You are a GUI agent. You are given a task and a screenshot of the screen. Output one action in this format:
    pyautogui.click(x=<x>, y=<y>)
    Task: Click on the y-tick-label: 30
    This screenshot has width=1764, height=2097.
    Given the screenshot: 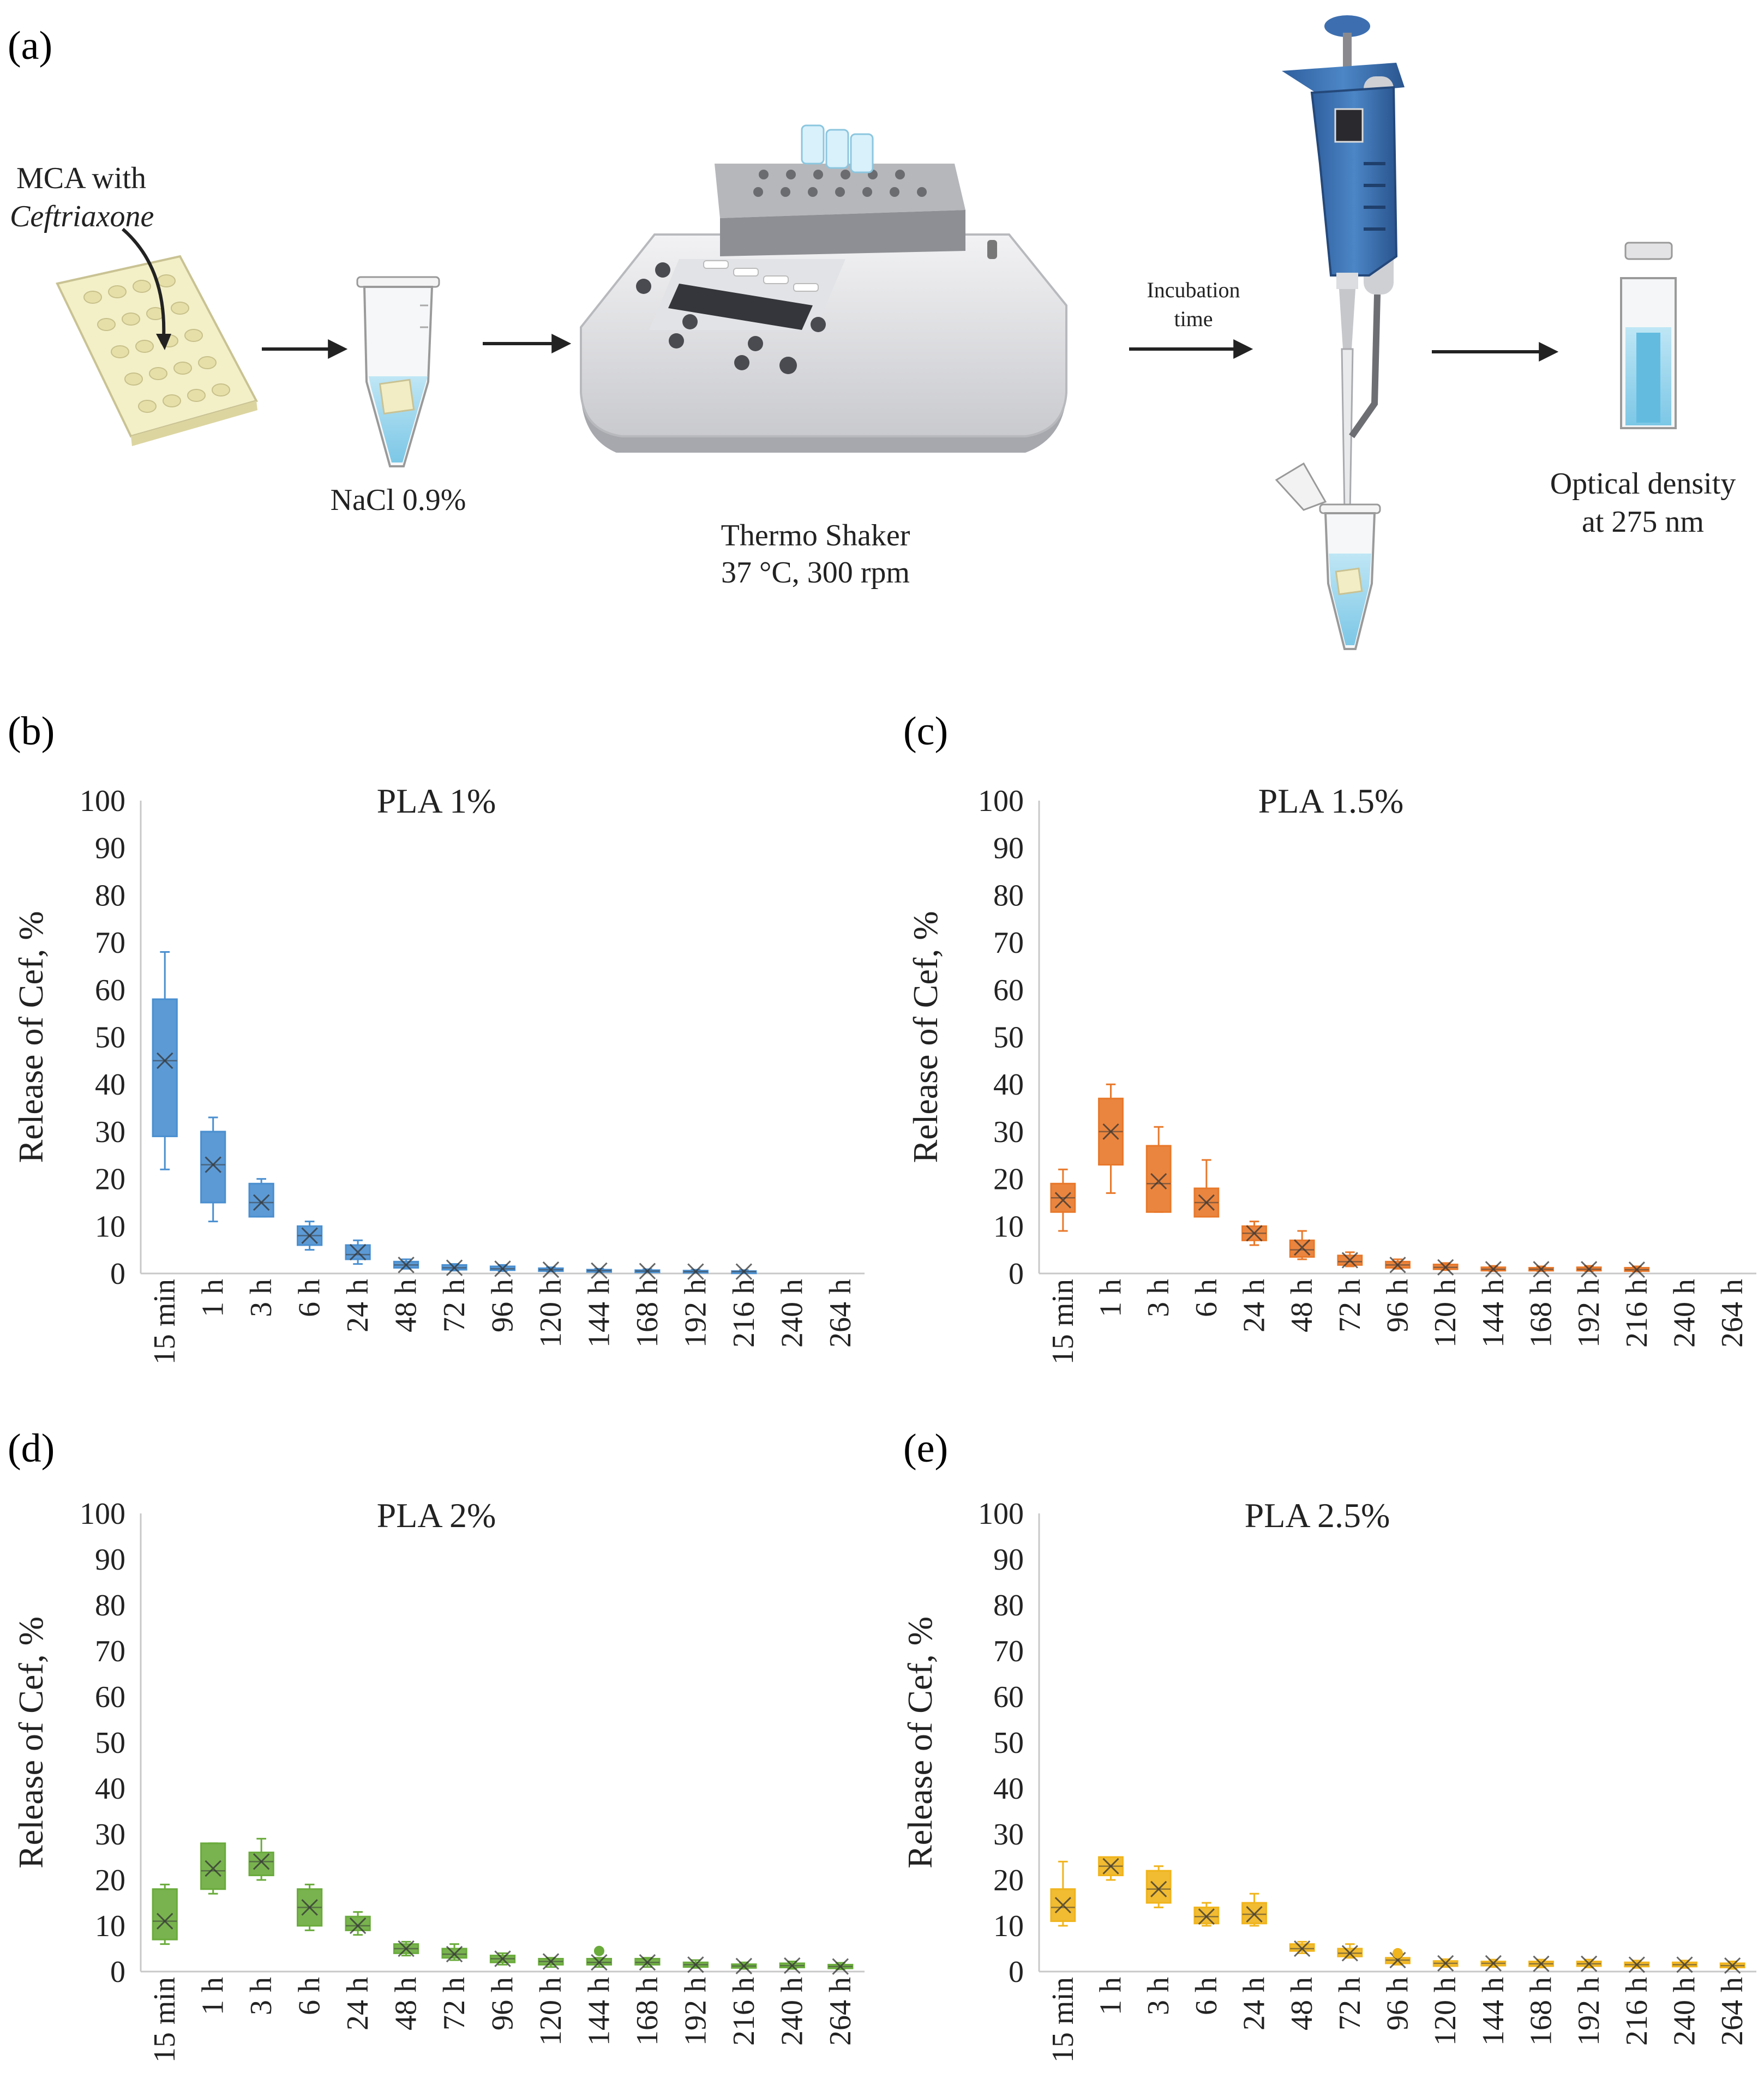 What is the action you would take?
    pyautogui.click(x=110, y=1132)
    